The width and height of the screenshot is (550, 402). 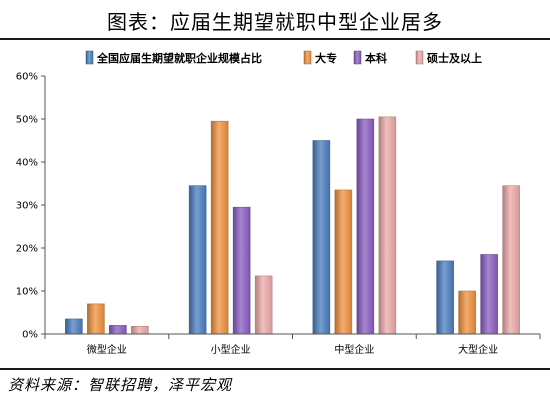 I want to click on x-category-label: 中型企业, so click(x=354, y=349).